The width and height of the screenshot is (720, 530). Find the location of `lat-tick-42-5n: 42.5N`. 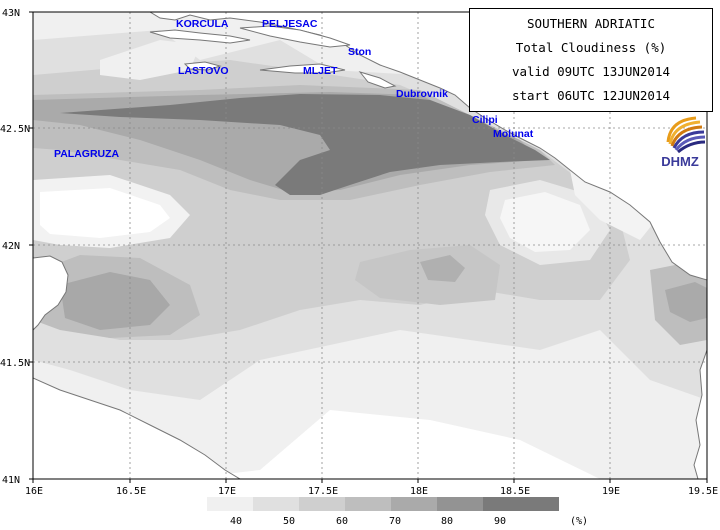

lat-tick-42-5n: 42.5N is located at coordinates (15, 129).